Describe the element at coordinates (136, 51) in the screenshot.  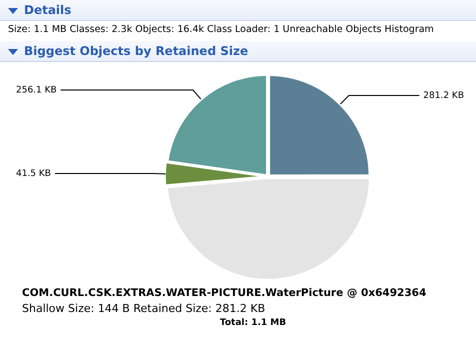
I see `chart-title: Biggest Objects by Retained Size` at that location.